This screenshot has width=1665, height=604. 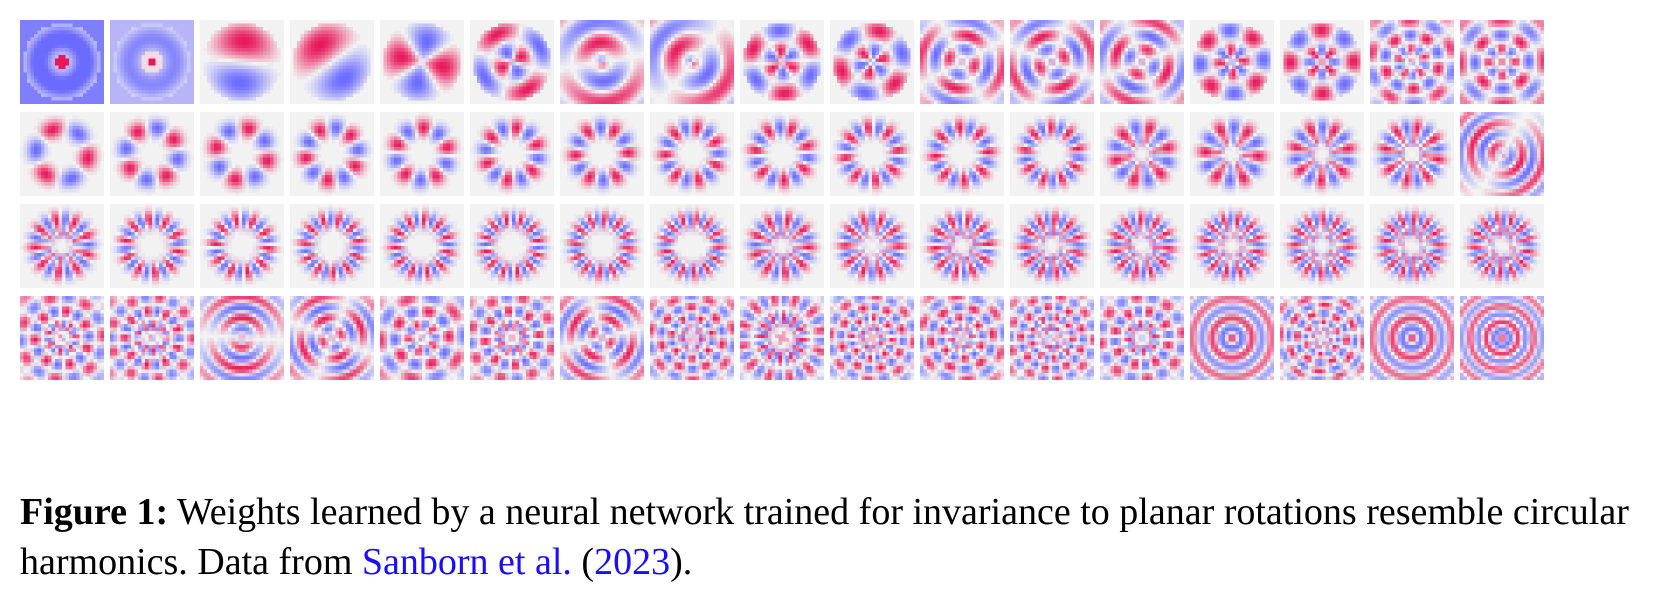 I want to click on figure-label: Figure 1:, so click(x=94, y=512).